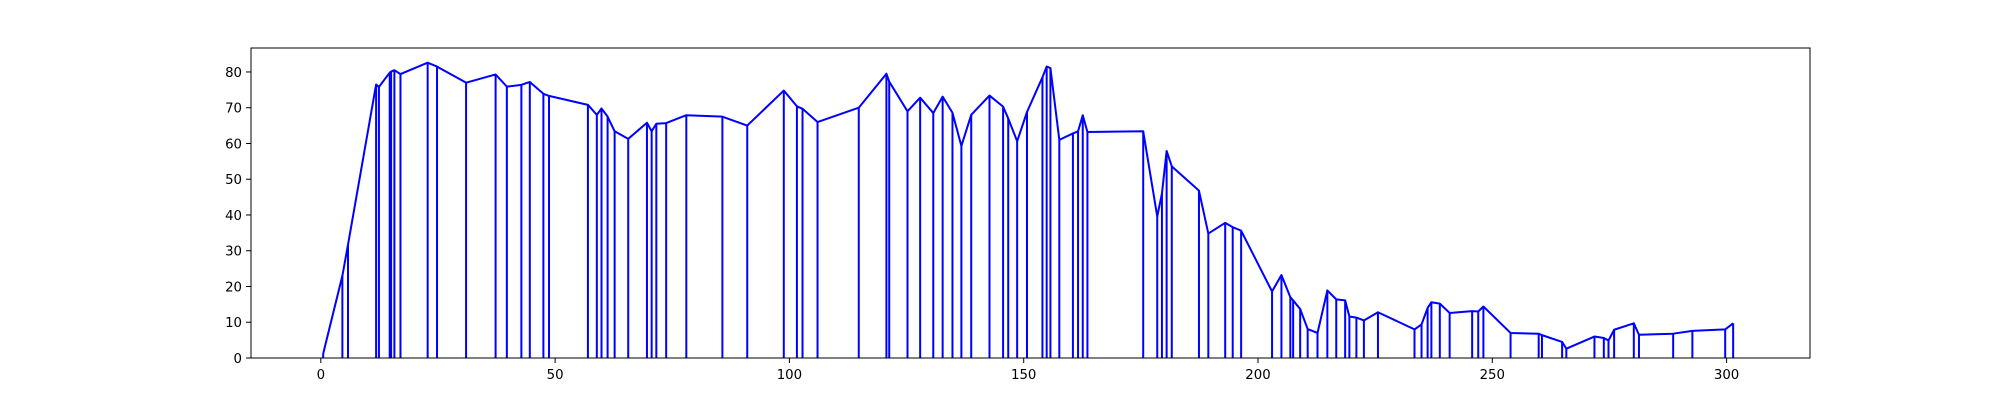 The height and width of the screenshot is (405, 2000). Describe the element at coordinates (233, 180) in the screenshot. I see `y-tick-label: 50` at that location.